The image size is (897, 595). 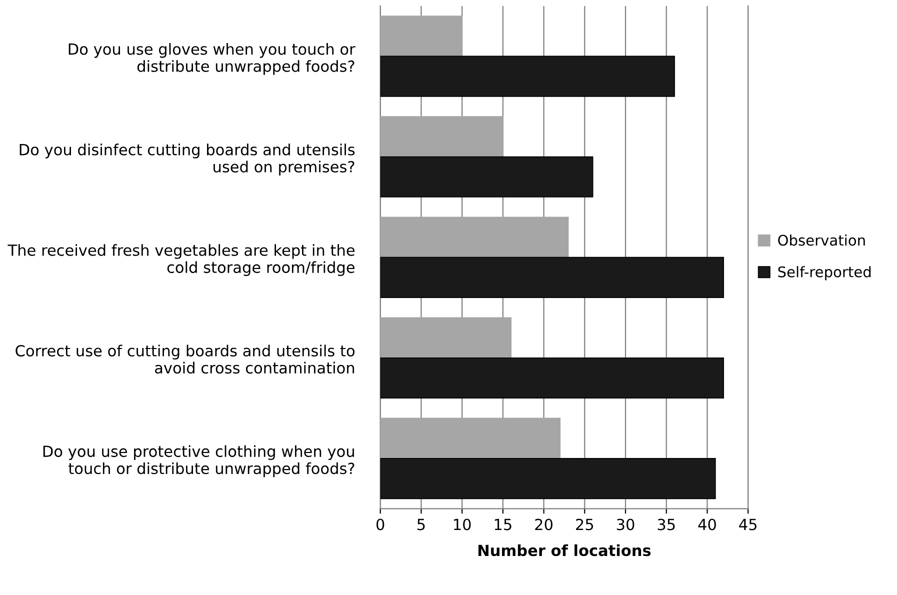 What do you see at coordinates (625, 524) in the screenshot?
I see `x-tick-label: 30` at bounding box center [625, 524].